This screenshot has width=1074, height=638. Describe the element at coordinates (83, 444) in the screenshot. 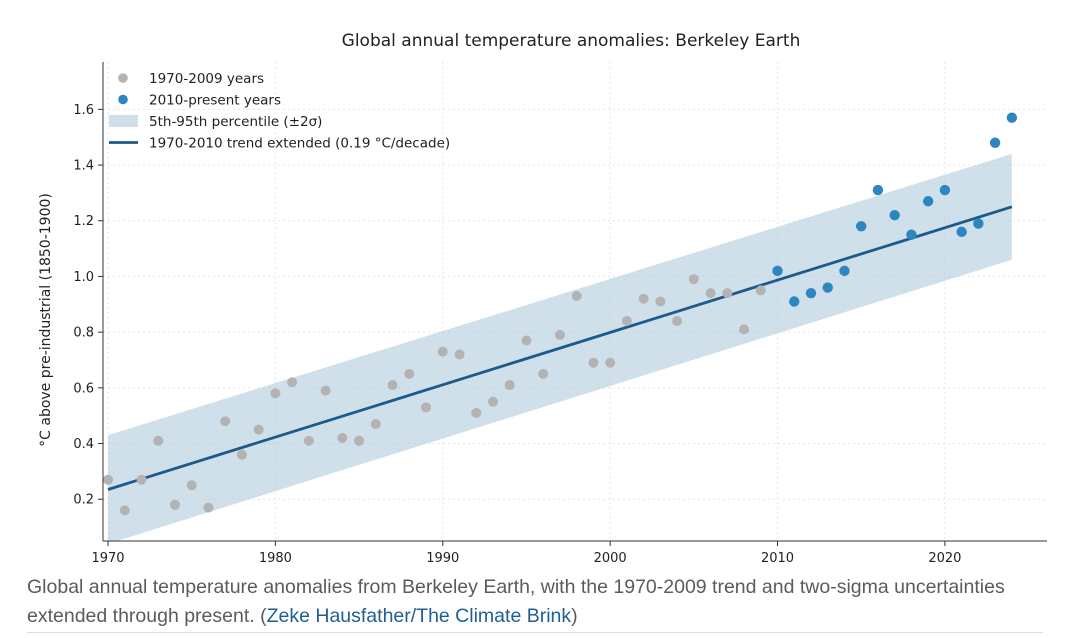

I see `y-tick-label: 0.4` at that location.